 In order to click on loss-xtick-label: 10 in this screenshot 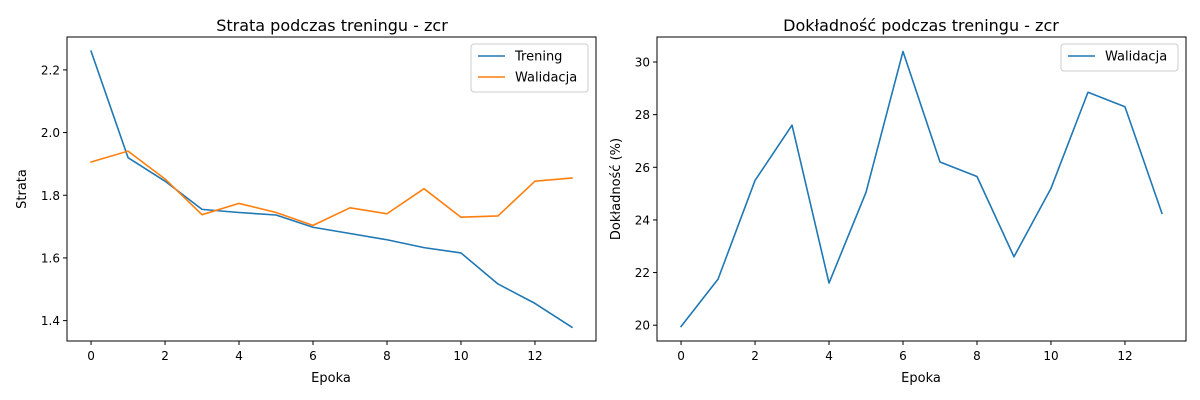, I will do `click(460, 356)`.